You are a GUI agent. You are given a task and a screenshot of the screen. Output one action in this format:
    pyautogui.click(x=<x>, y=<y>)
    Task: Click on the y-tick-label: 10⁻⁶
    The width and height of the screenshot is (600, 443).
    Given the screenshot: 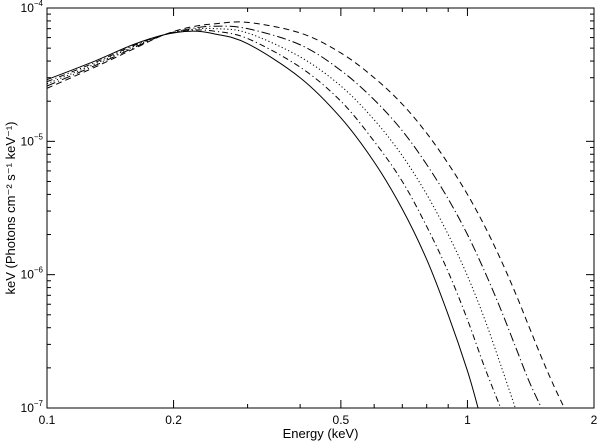 What is the action you would take?
    pyautogui.click(x=32, y=274)
    